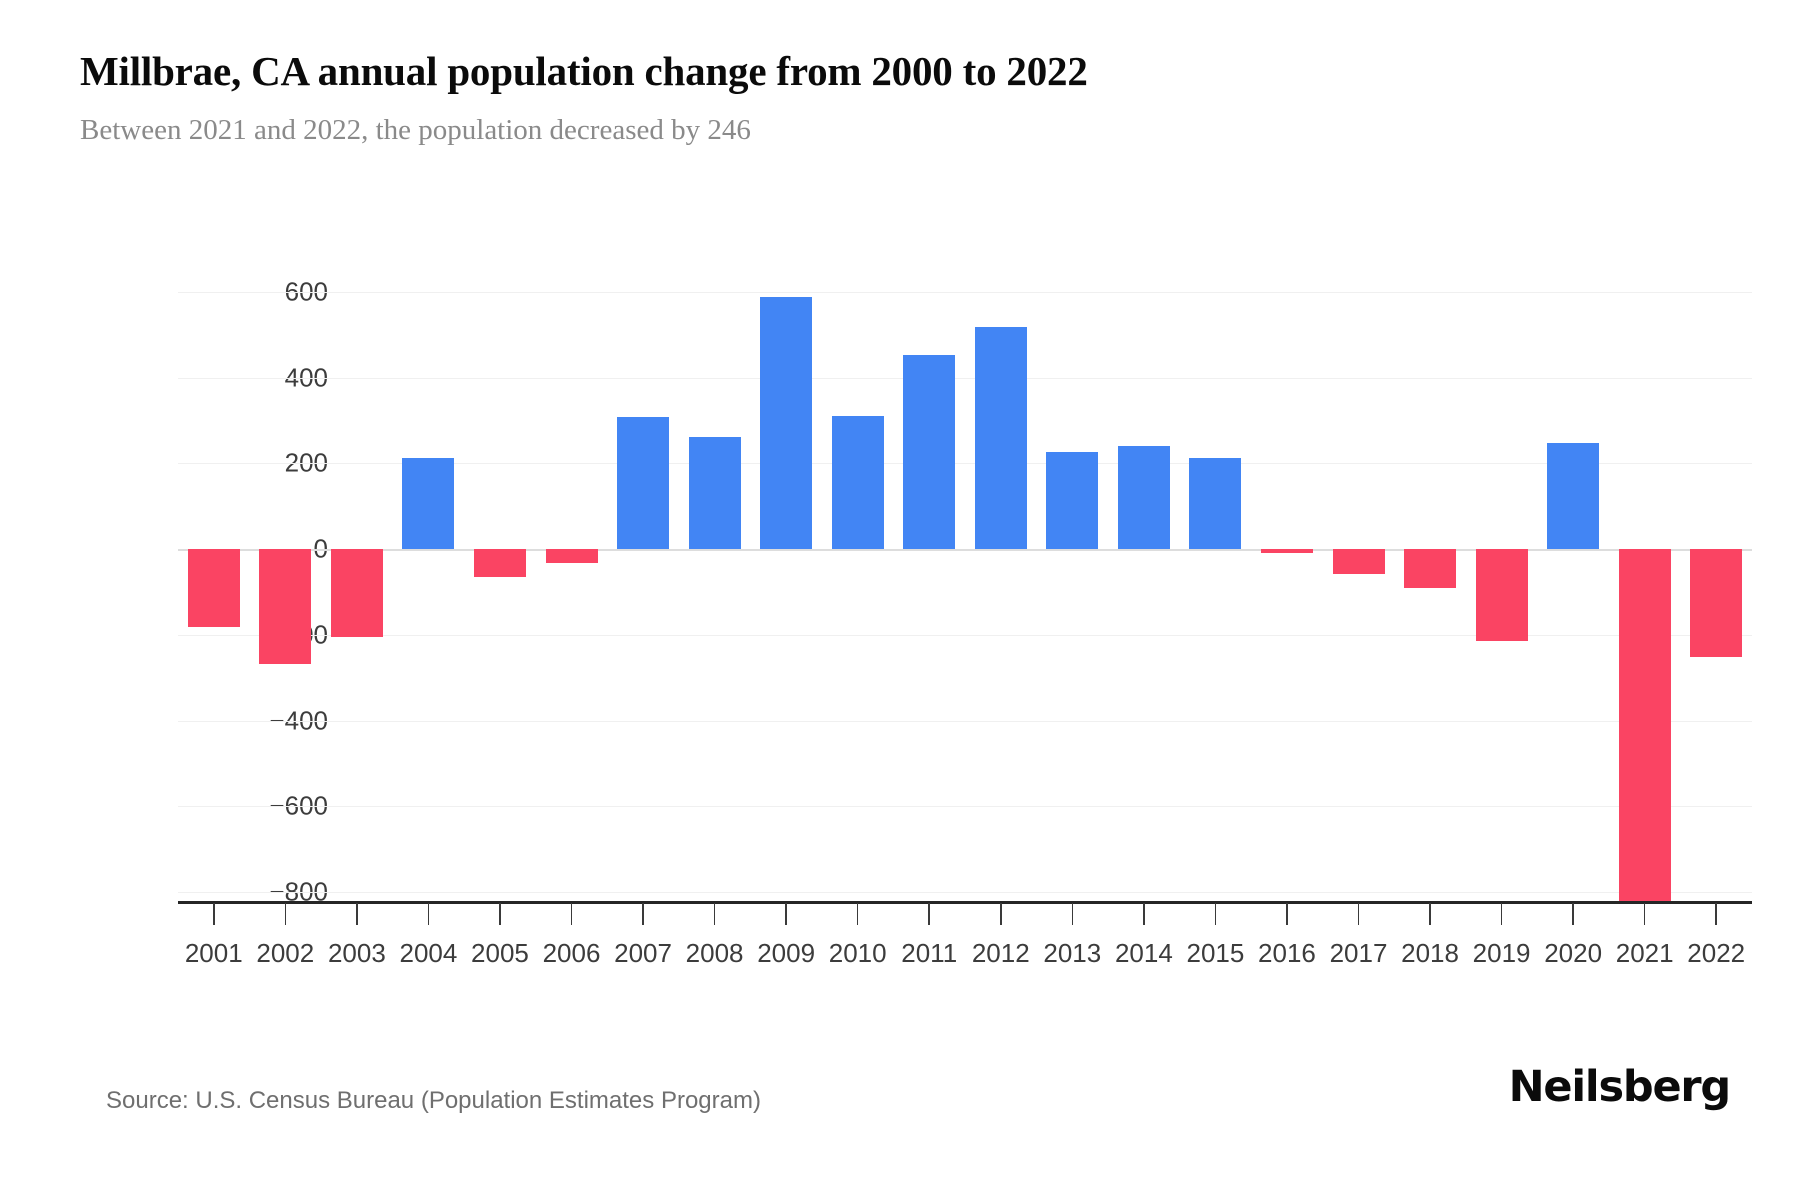  What do you see at coordinates (1000, 438) in the screenshot?
I see `bar-2012` at bounding box center [1000, 438].